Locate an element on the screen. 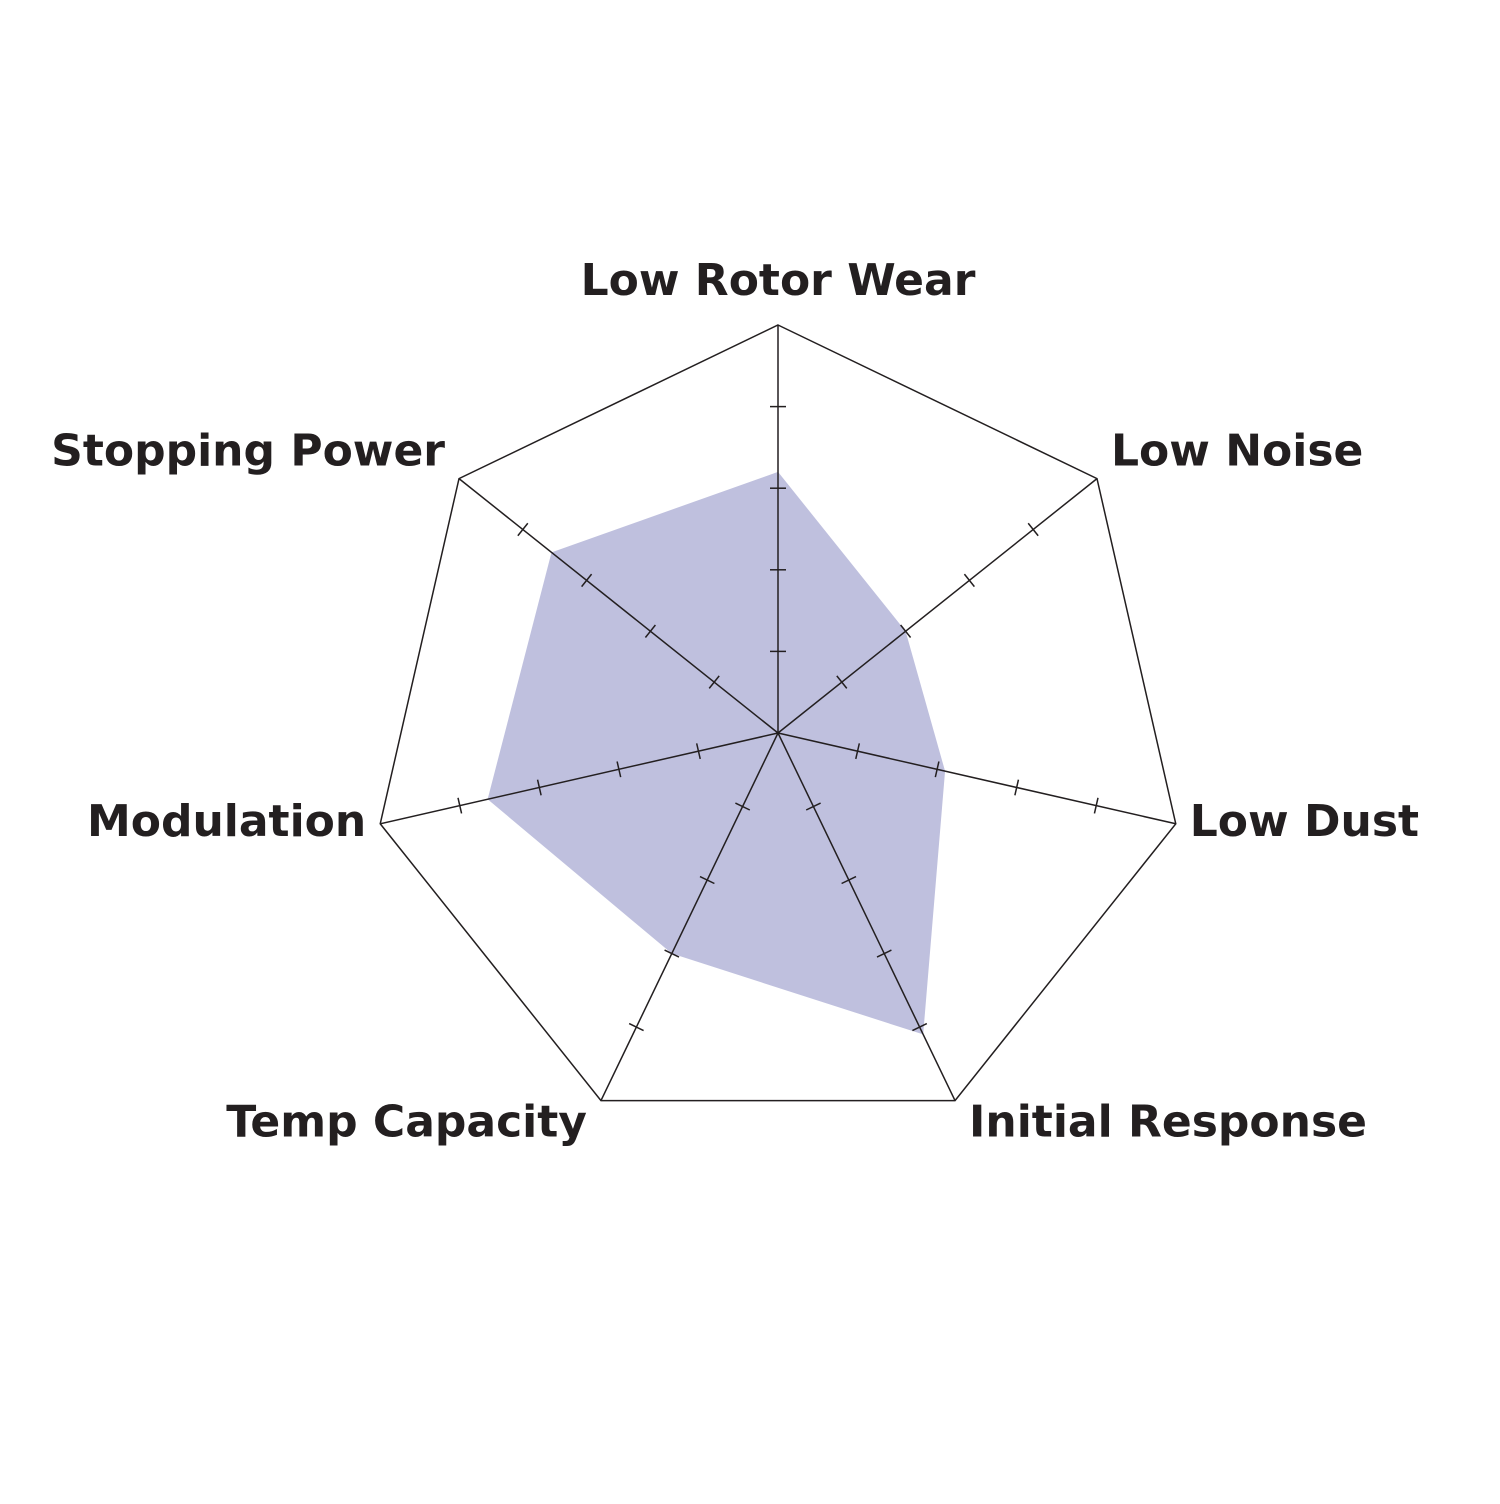 The image size is (1500, 1504). axis-label: Modulation is located at coordinates (226, 821).